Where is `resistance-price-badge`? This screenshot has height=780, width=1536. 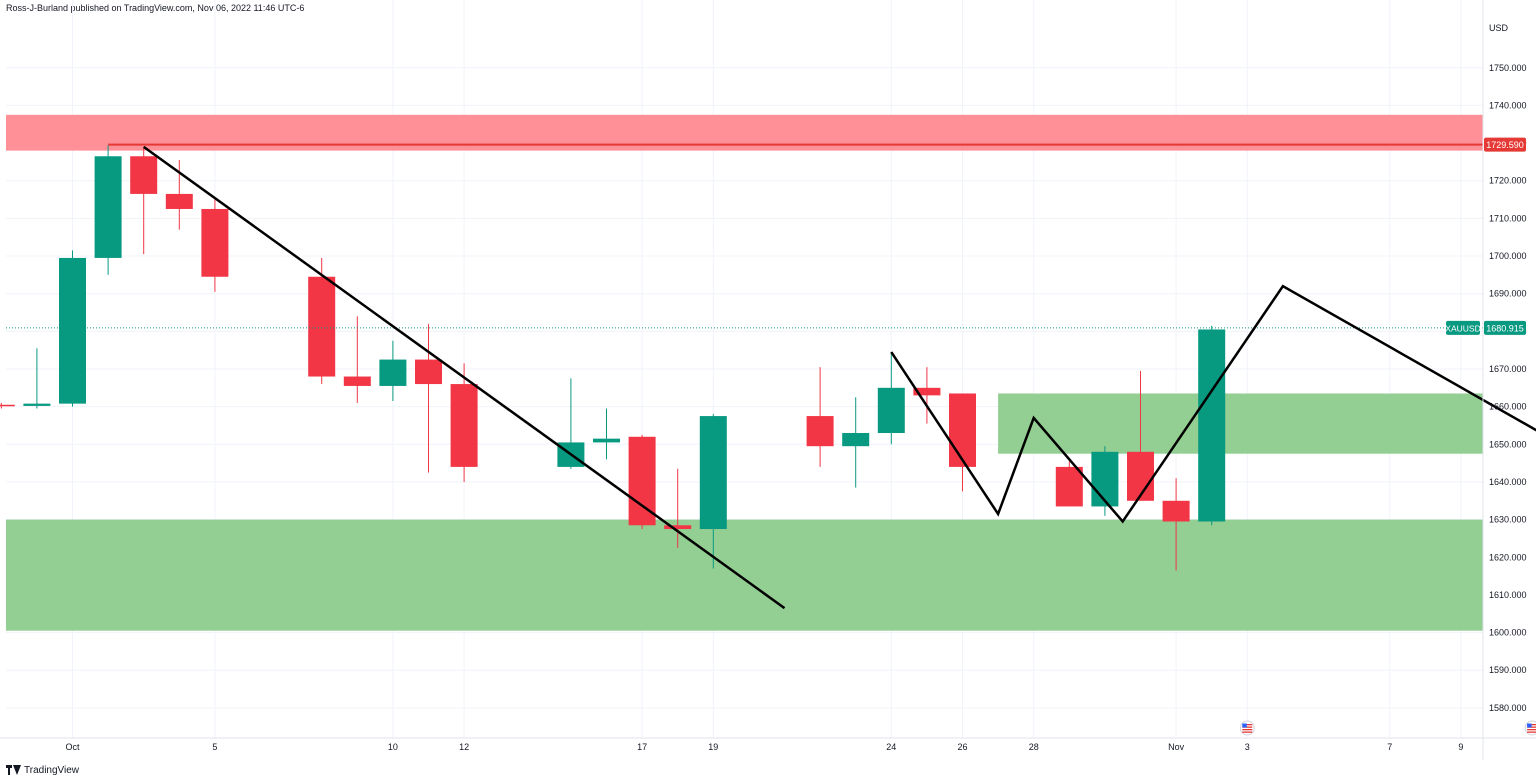
resistance-price-badge is located at coordinates (1505, 144).